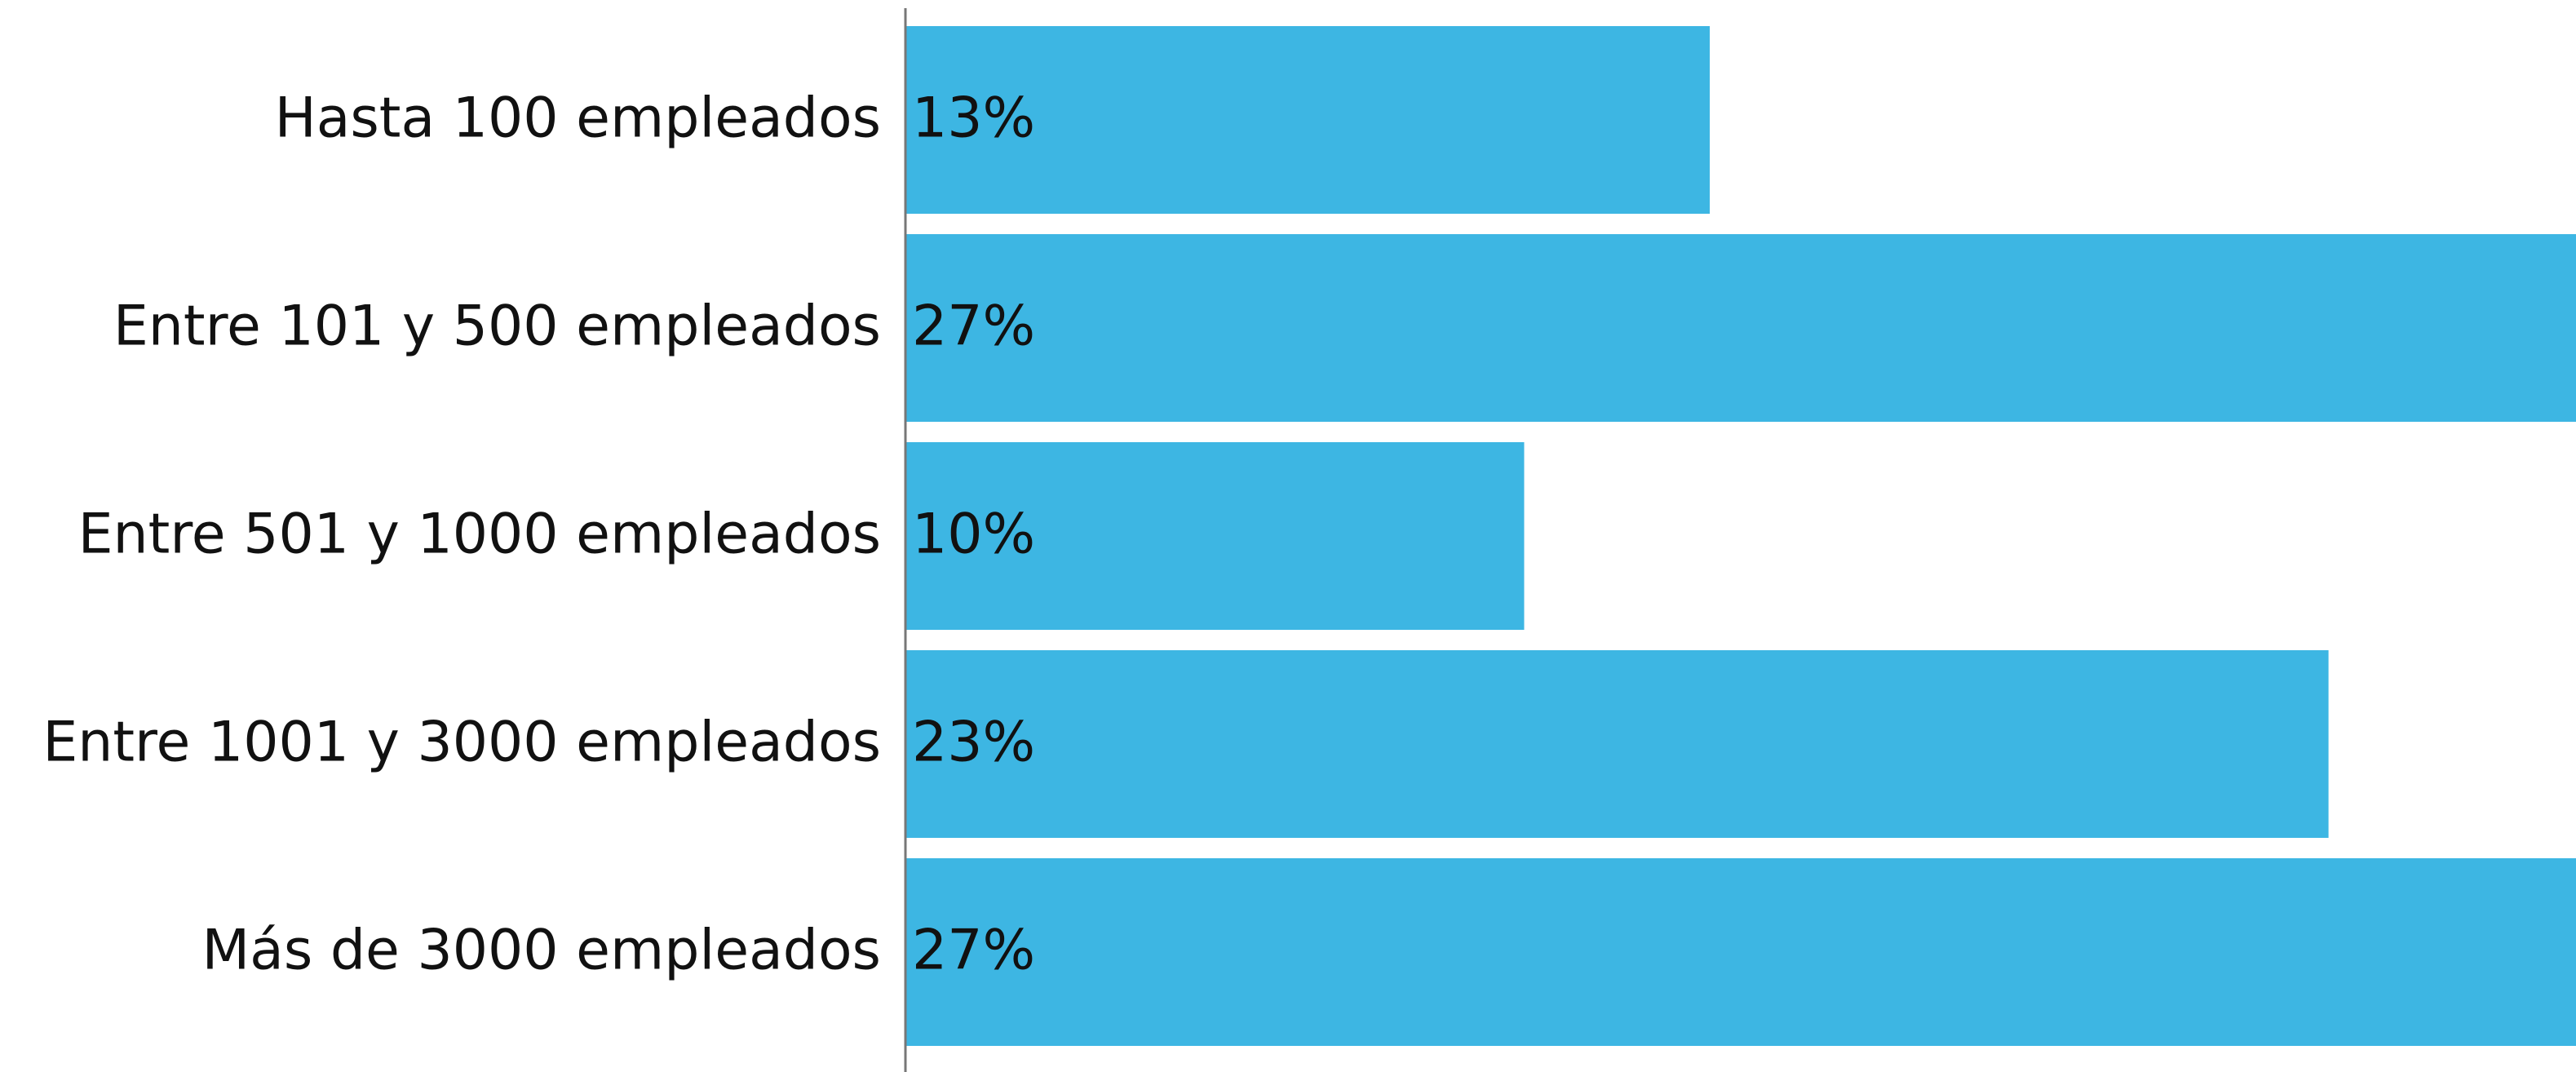  I want to click on value-label: 23%, so click(973, 743).